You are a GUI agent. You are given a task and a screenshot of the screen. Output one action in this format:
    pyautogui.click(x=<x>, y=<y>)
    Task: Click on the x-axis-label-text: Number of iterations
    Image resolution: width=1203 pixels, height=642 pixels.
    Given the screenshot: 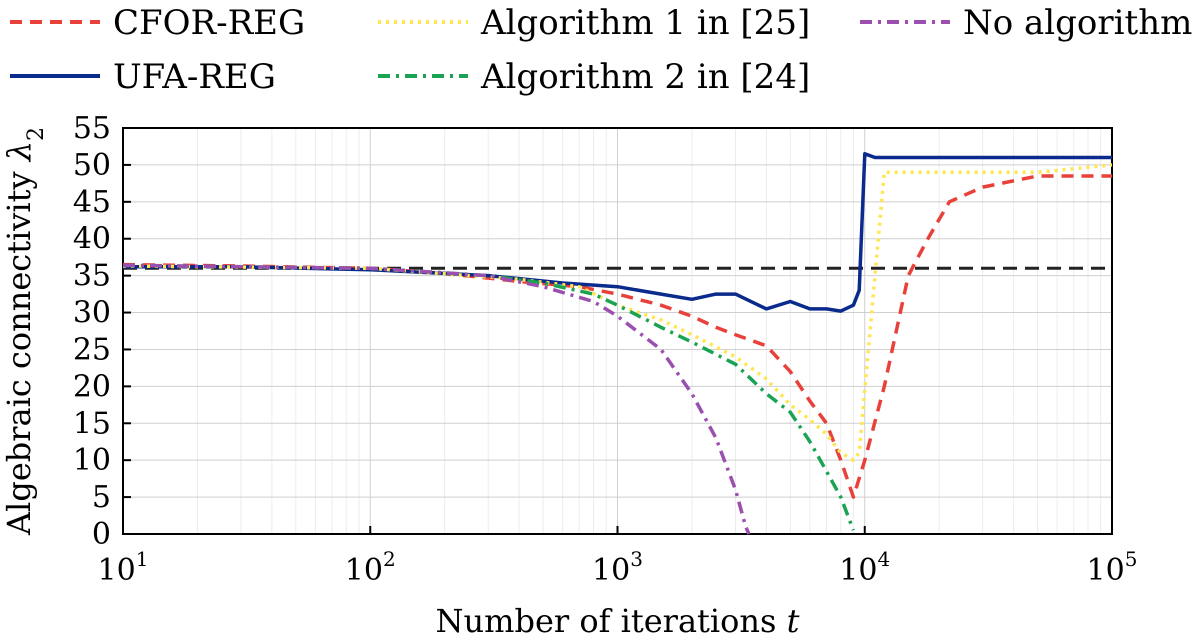 What is the action you would take?
    pyautogui.click(x=606, y=621)
    